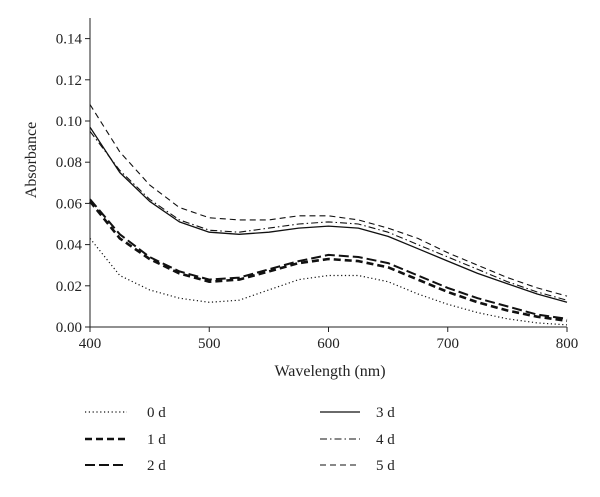 This screenshot has width=600, height=497. What do you see at coordinates (69, 204) in the screenshot?
I see `y-tick-label: 0.06` at bounding box center [69, 204].